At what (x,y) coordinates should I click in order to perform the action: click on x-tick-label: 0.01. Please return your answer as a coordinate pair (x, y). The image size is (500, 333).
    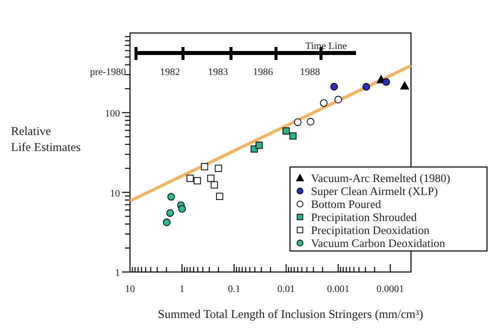
    Looking at the image, I should click on (286, 289).